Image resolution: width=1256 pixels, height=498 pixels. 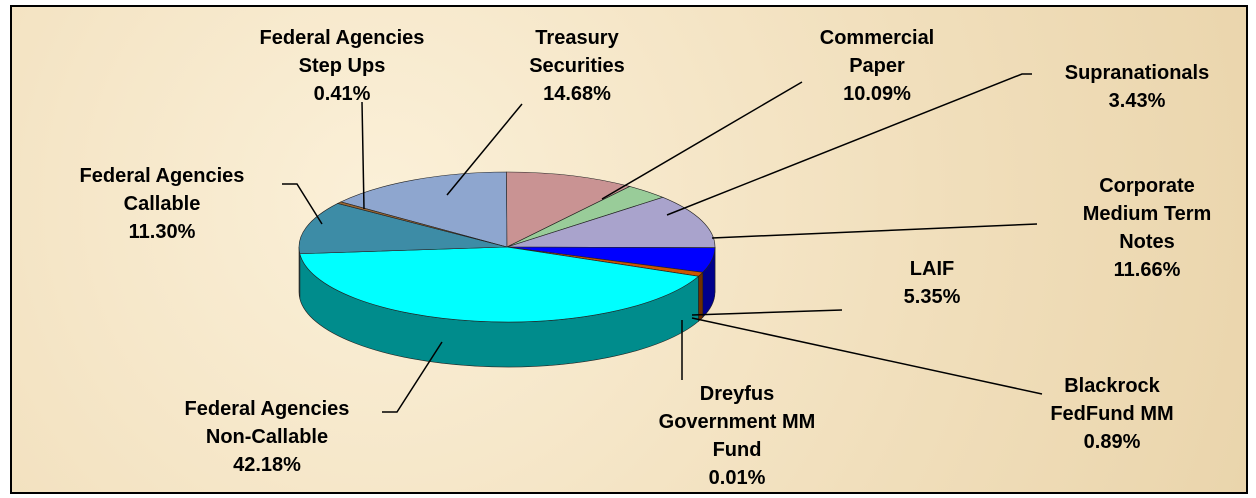 I want to click on value-label: 14.68%, so click(x=577, y=94).